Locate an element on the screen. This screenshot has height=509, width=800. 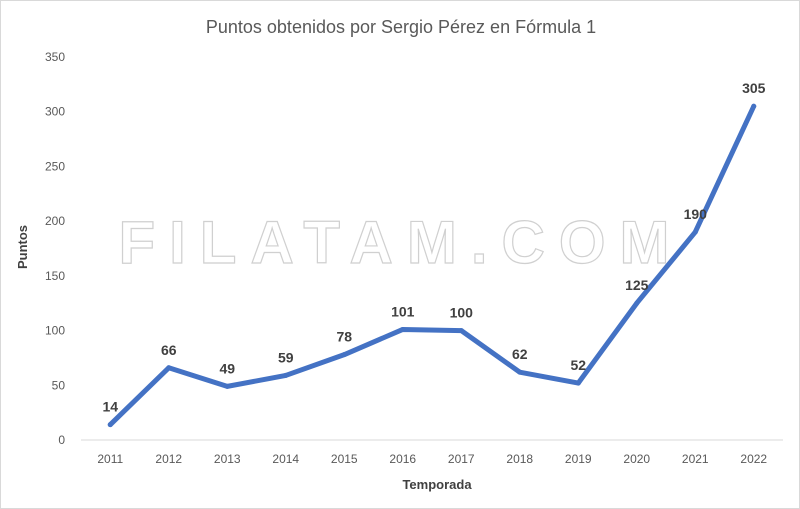
x-tick-label: 2021 is located at coordinates (695, 459).